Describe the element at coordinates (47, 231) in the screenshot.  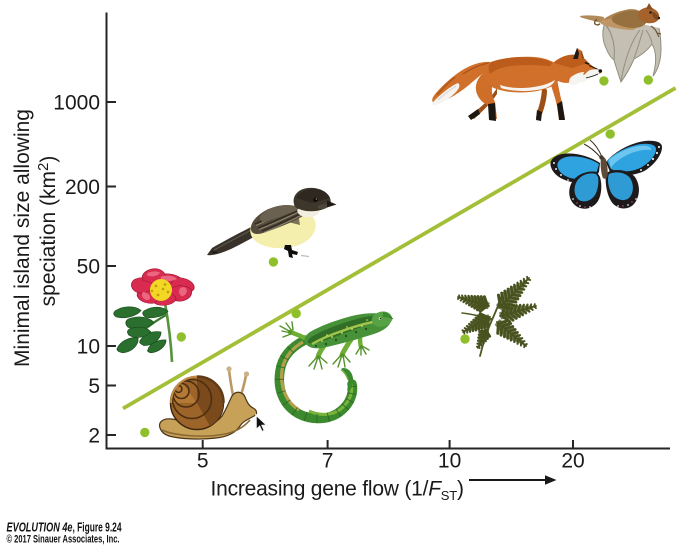
I see `svg-text: speciation (km2)` at that location.